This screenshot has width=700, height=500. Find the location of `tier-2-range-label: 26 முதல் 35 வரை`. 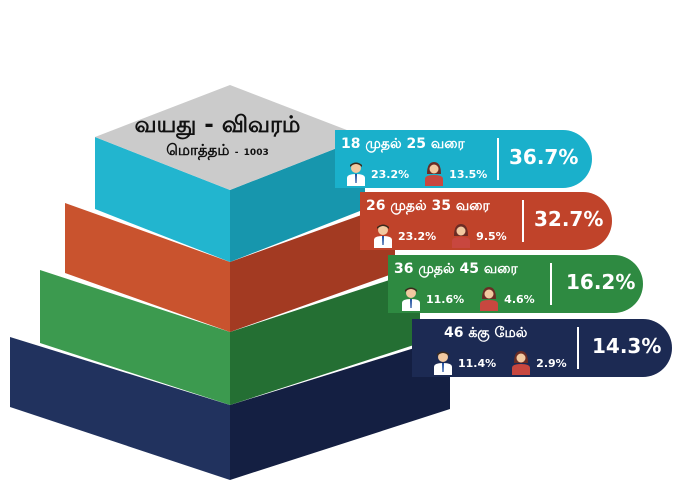

tier-2-range-label: 26 முதல் 35 வரை is located at coordinates (428, 206).